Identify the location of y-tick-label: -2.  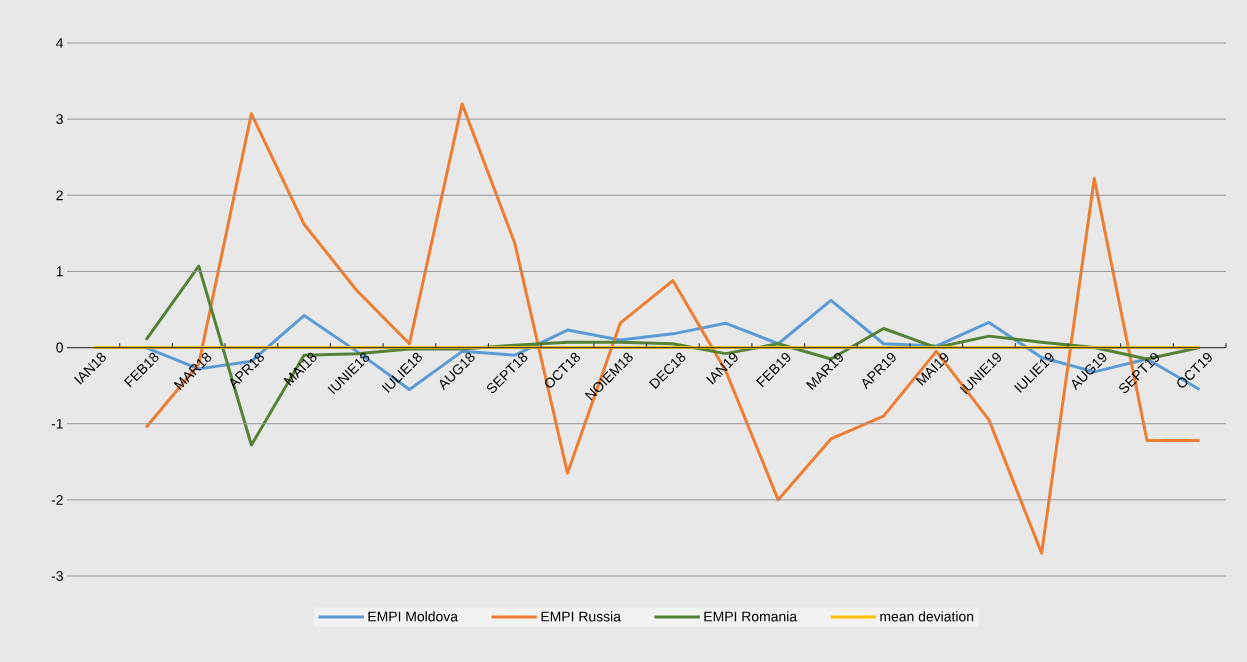
(57, 499).